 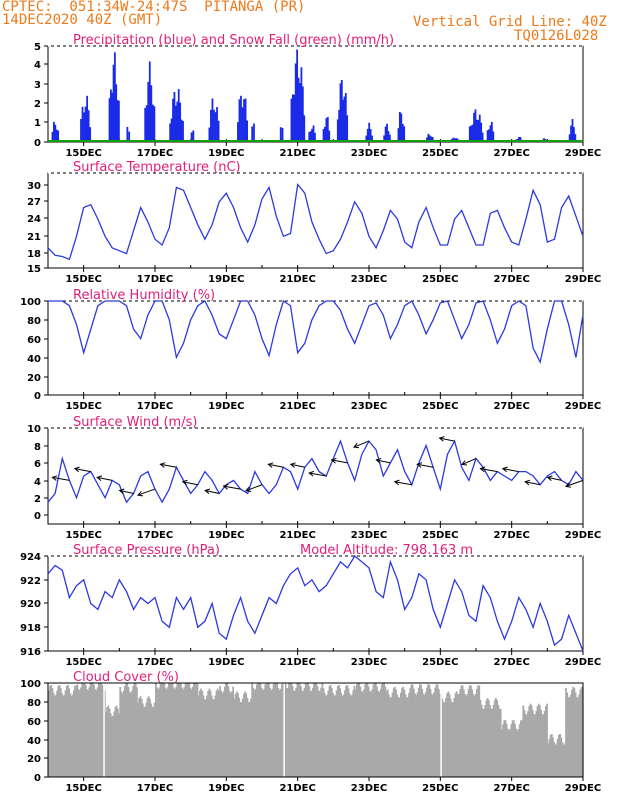 What do you see at coordinates (30, 581) in the screenshot?
I see `y-tick-label: 922` at bounding box center [30, 581].